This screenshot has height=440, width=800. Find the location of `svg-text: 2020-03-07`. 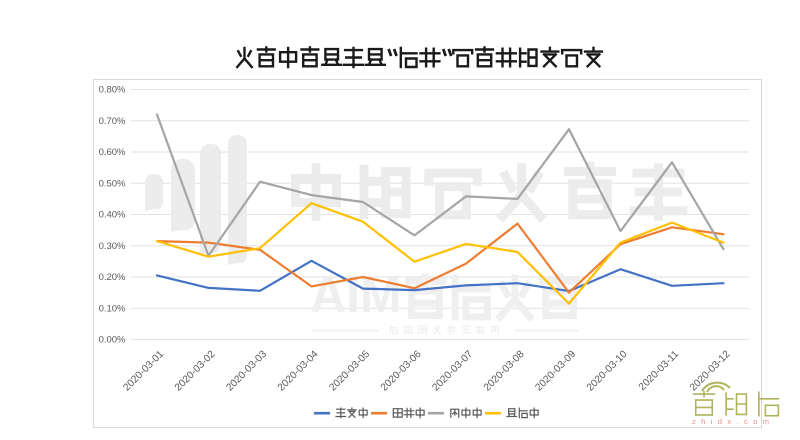

svg-text: 2020-03-07 is located at coordinates (452, 371).